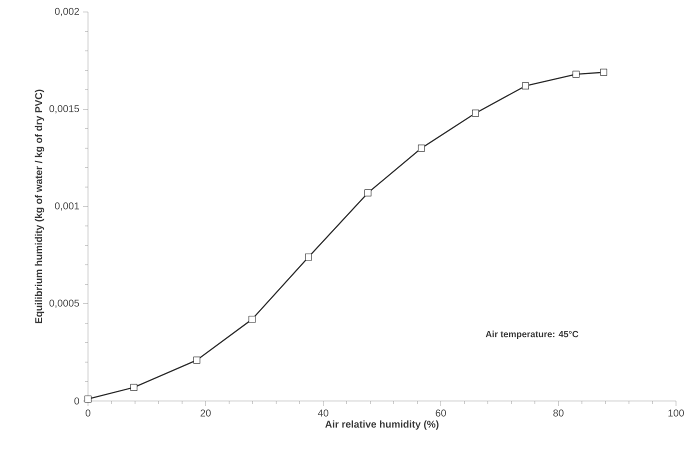 The height and width of the screenshot is (460, 695). What do you see at coordinates (441, 413) in the screenshot?
I see `x-tick-label: 60` at bounding box center [441, 413].